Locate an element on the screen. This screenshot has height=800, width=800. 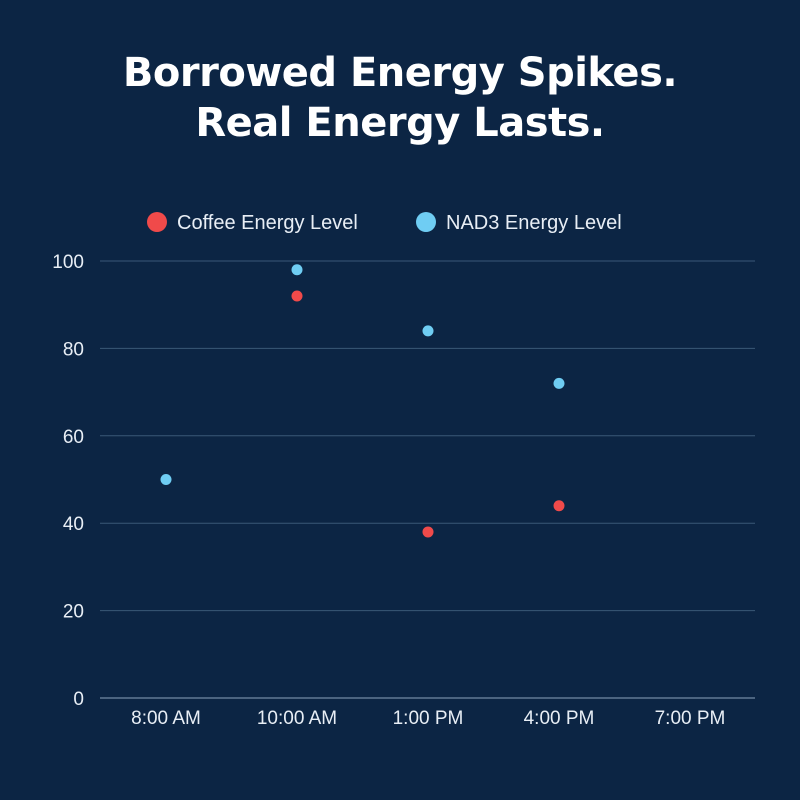
y-tick-label: 100 is located at coordinates (68, 262).